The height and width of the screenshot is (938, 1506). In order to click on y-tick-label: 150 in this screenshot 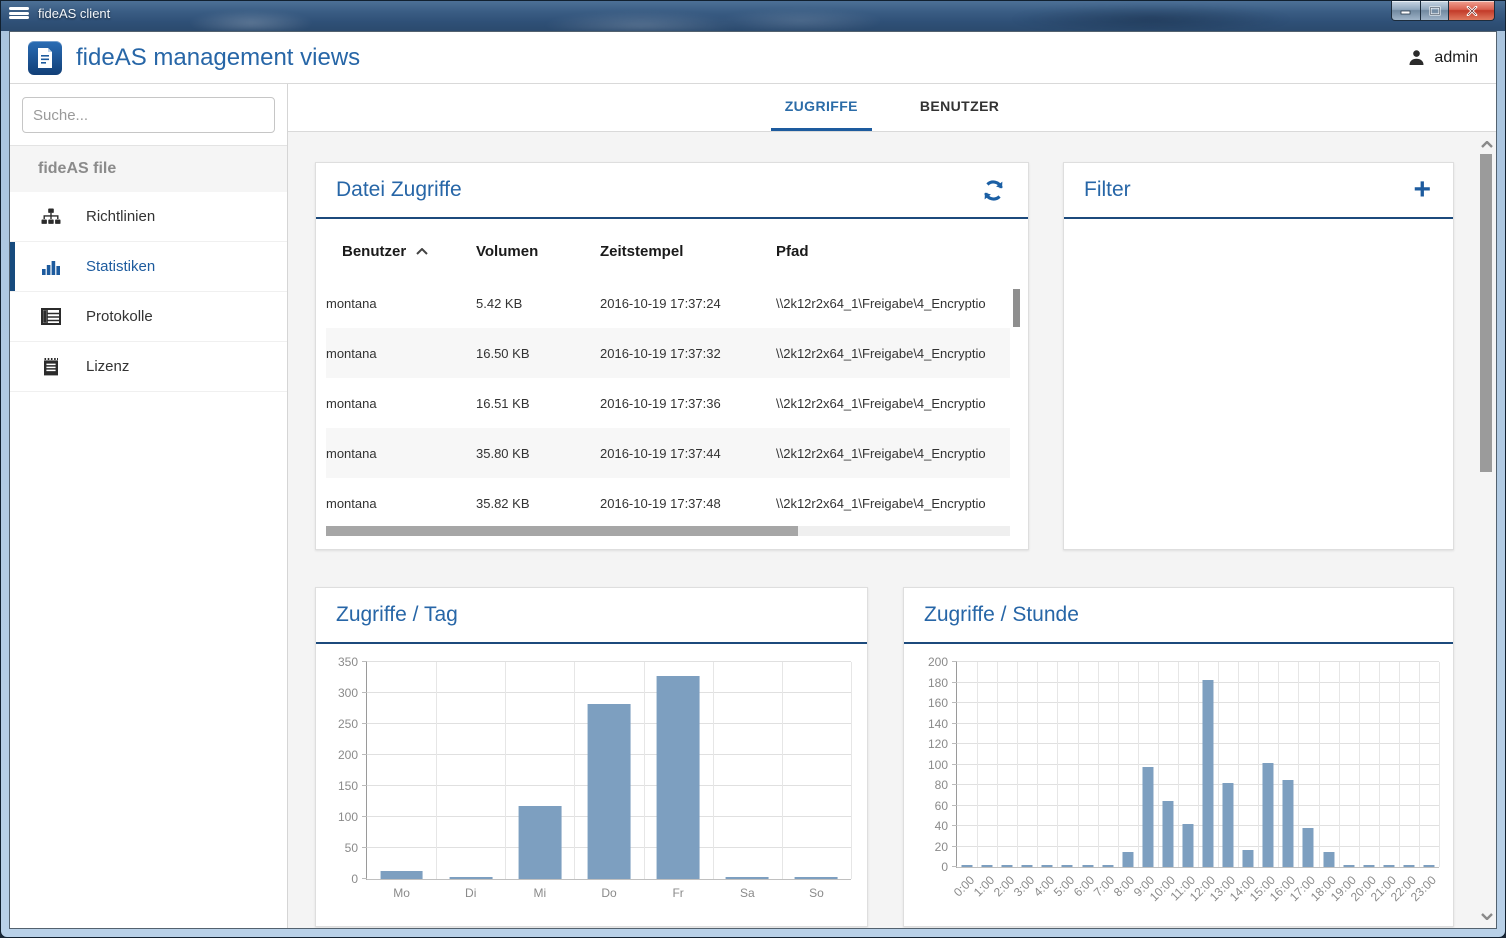, I will do `click(347, 786)`.